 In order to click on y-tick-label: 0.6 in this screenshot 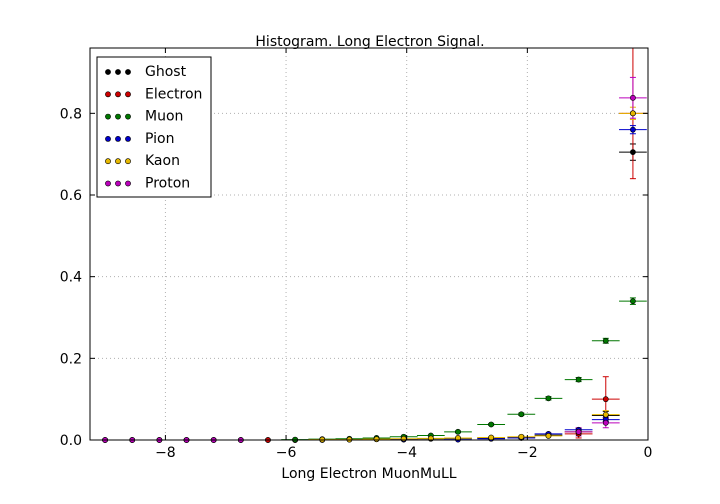, I will do `click(71, 196)`.